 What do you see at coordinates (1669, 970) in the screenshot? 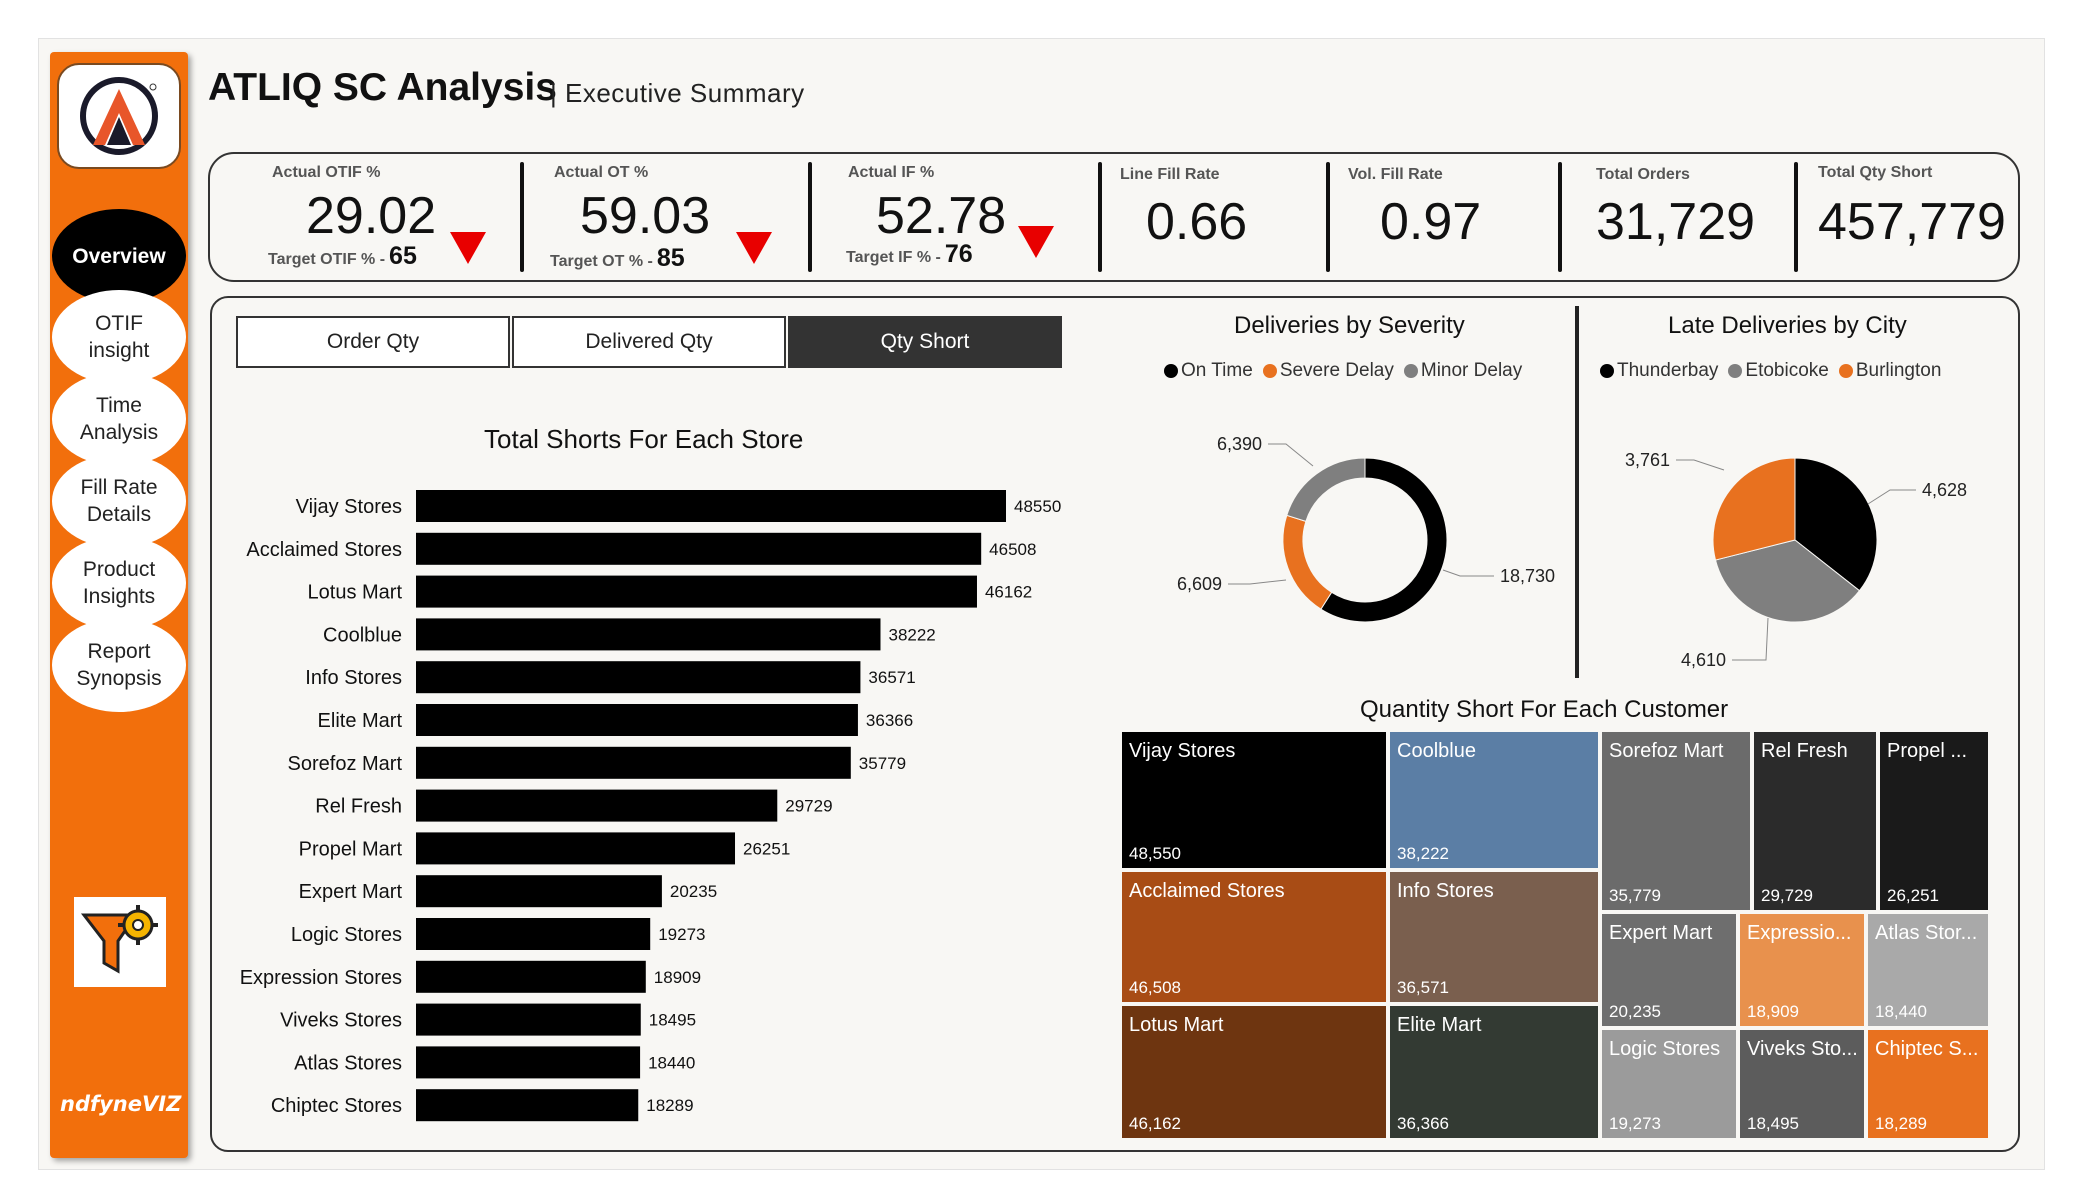
I see `treemap-tile: Expert Mart 20,235` at bounding box center [1669, 970].